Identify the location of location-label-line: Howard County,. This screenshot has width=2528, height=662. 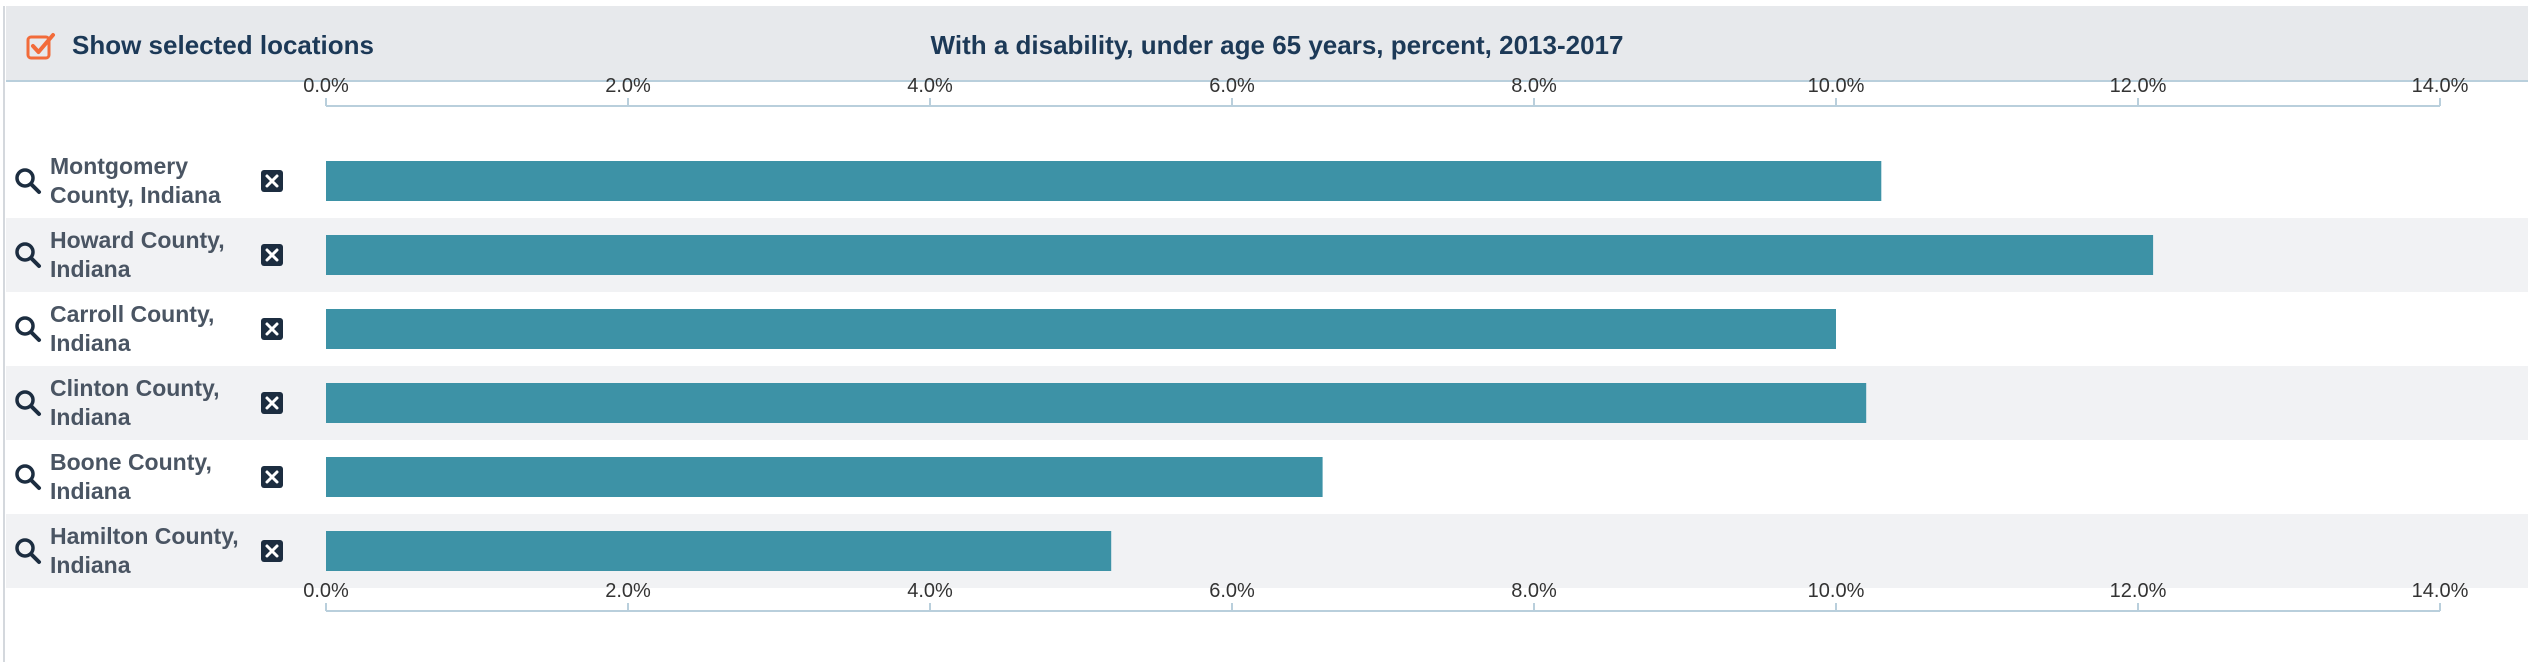
(137, 240).